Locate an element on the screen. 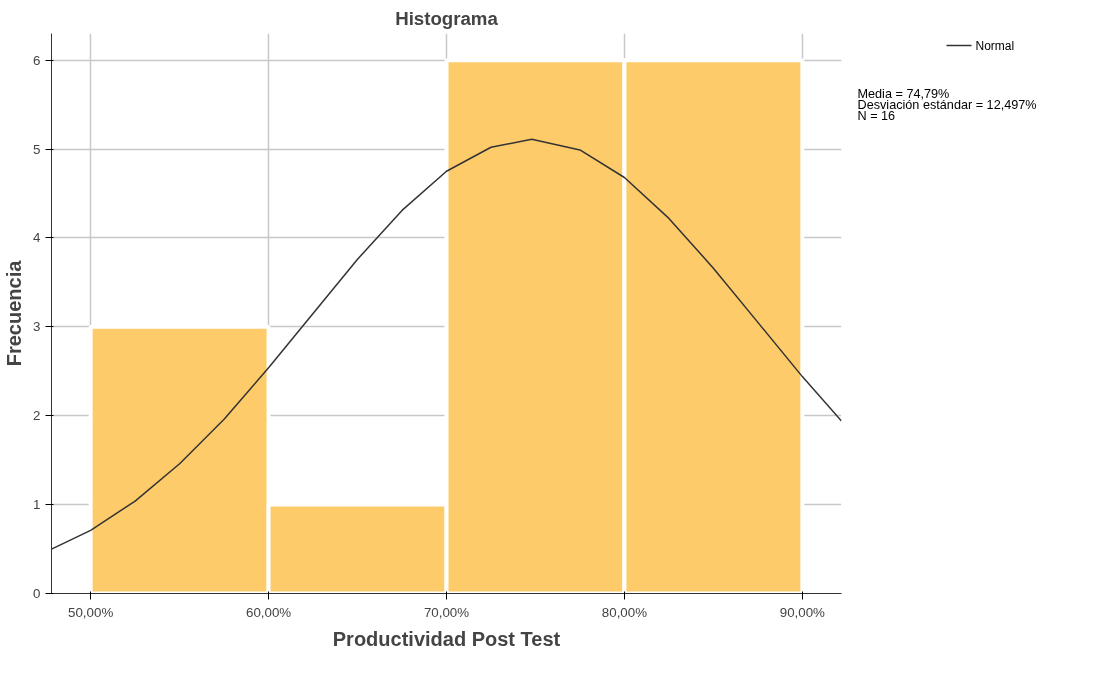 This screenshot has height=695, width=1094. text: Media = 74,79% is located at coordinates (903, 93).